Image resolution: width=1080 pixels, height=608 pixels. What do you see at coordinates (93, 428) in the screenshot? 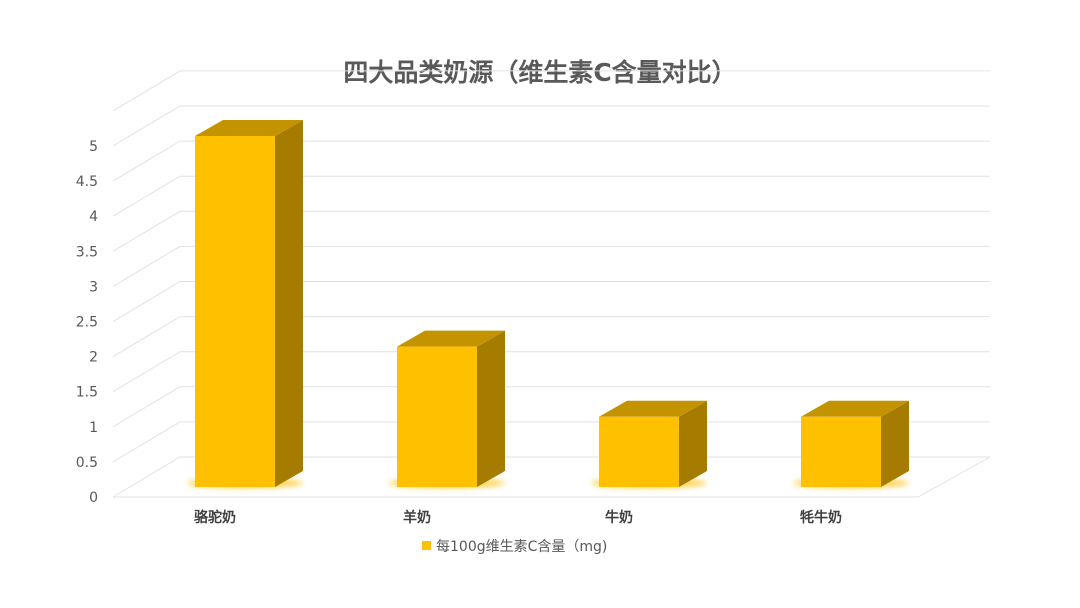
I see `y-tick-label: 1` at bounding box center [93, 428].